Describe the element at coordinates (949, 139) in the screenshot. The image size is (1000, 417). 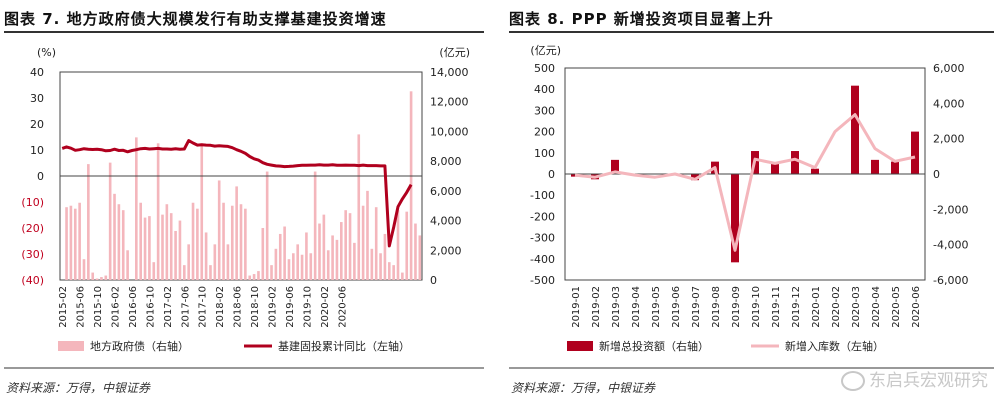
I see `right-chart-right-y-tick-label: 2,000` at that location.